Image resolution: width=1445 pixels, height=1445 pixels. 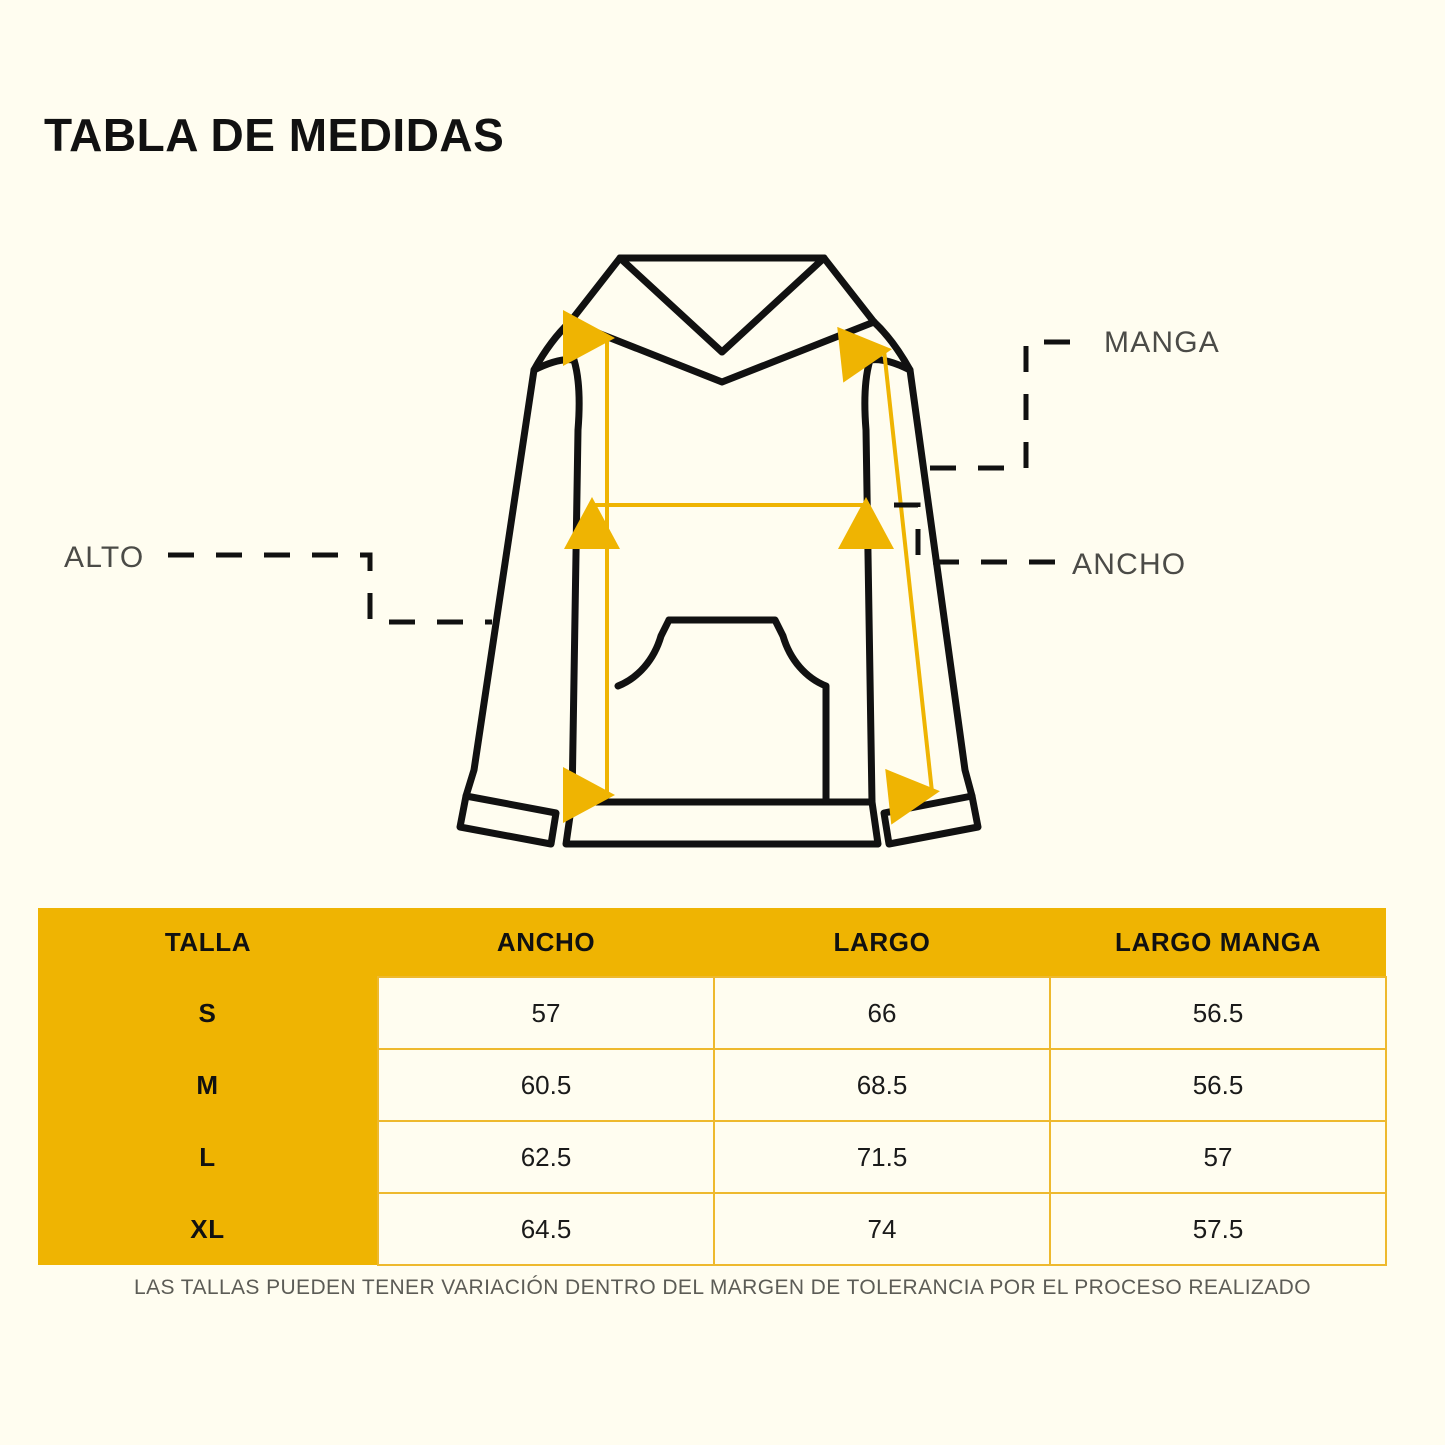 What do you see at coordinates (208, 942) in the screenshot?
I see `column-header-talla: TALLA` at bounding box center [208, 942].